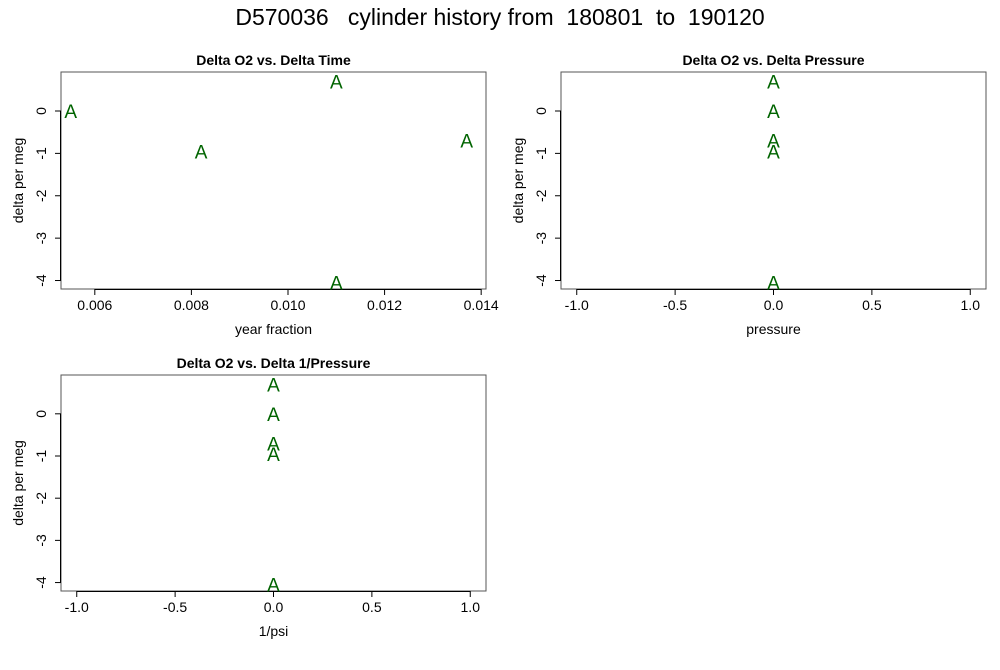 The image size is (1000, 670). I want to click on x-tick-label: 0.006, so click(94, 305).